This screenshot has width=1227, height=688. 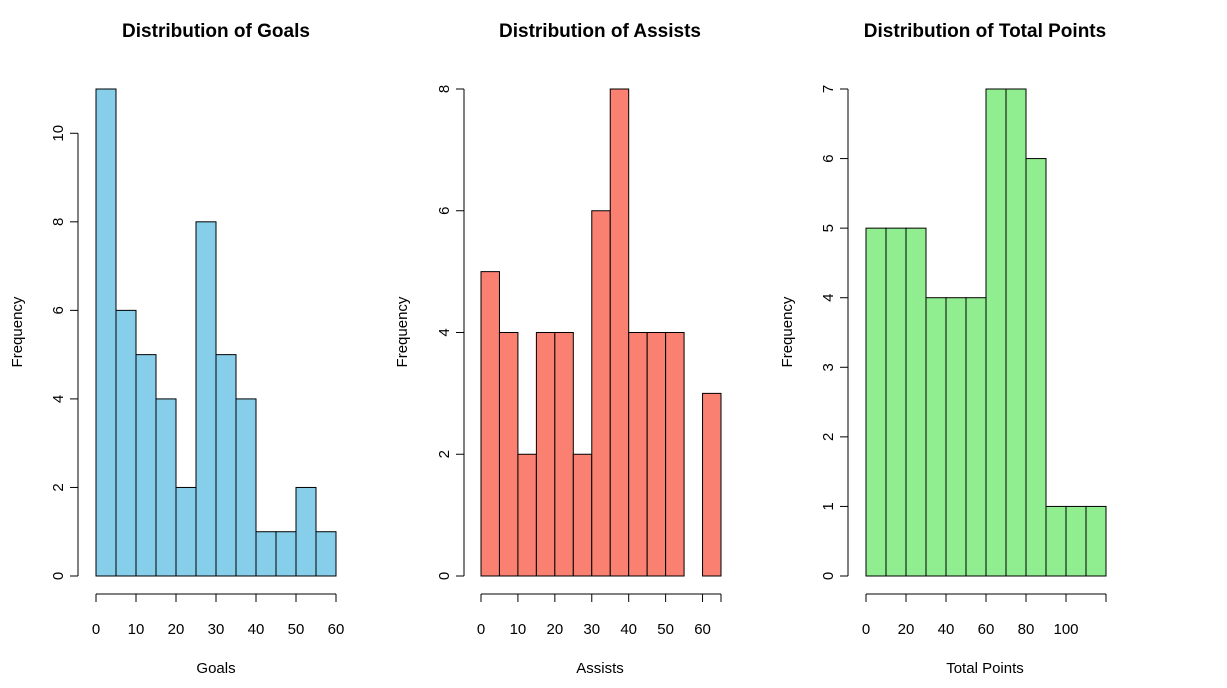 I want to click on goals-y-tick-label: 10, so click(x=58, y=133).